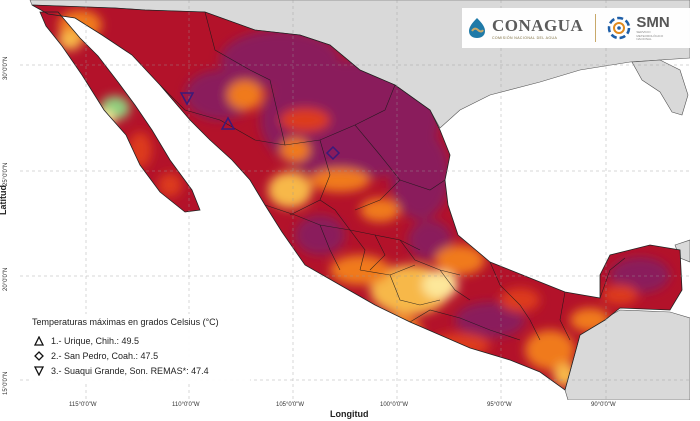 Image resolution: width=700 pixels, height=421 pixels. I want to click on lon-tick-95: 95°0'0"W, so click(499, 405).